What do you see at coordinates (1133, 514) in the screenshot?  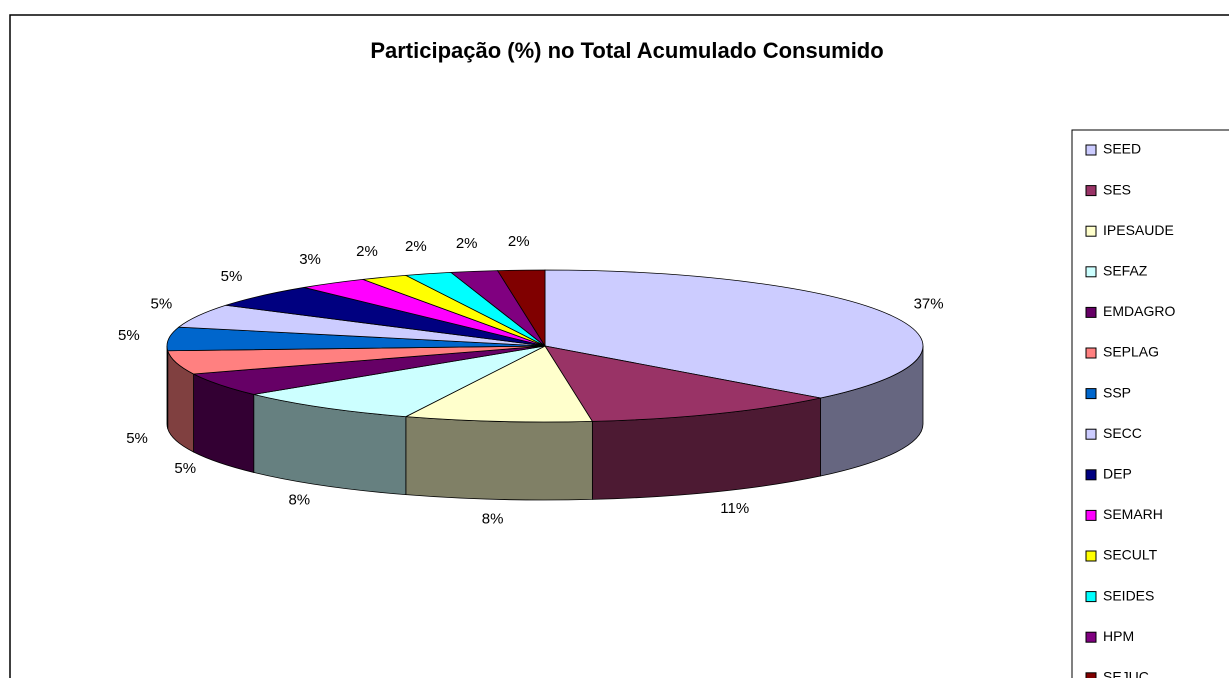 I see `legend-label: SEMARH` at bounding box center [1133, 514].